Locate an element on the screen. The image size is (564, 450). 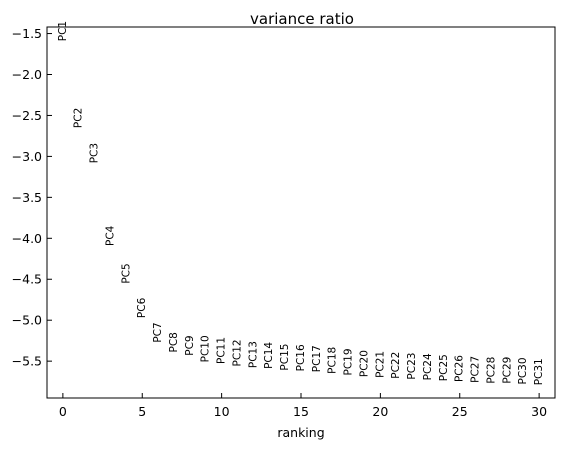
pc-point-label: PC22 is located at coordinates (396, 365).